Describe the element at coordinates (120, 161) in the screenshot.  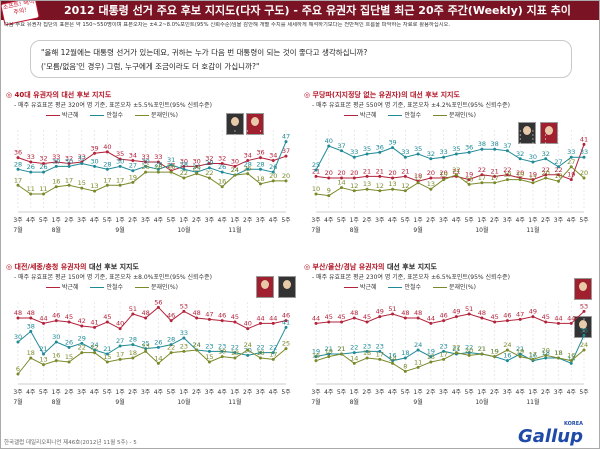
I see `data-label-ahn: 30` at that location.